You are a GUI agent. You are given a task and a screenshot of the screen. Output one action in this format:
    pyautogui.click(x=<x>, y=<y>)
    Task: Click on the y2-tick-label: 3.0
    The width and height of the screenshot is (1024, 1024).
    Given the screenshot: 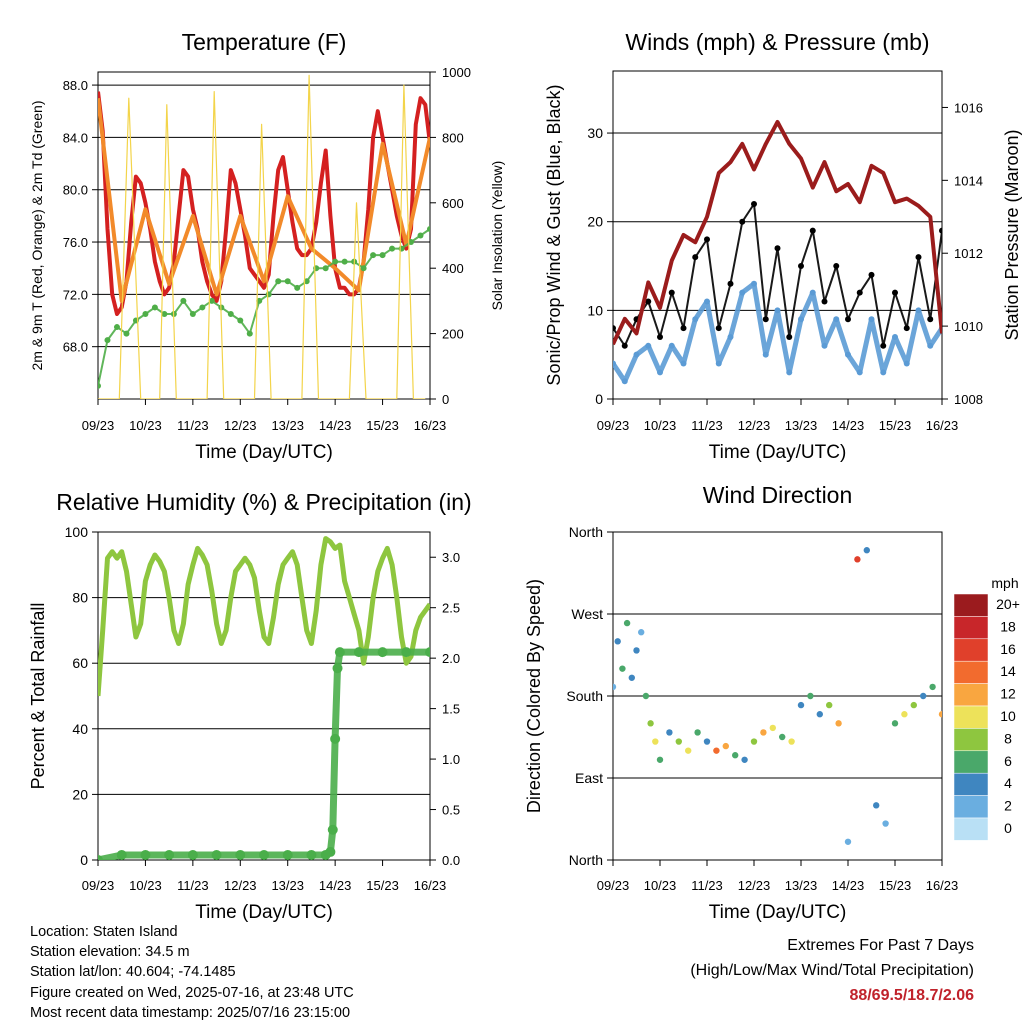 What is the action you would take?
    pyautogui.click(x=451, y=557)
    